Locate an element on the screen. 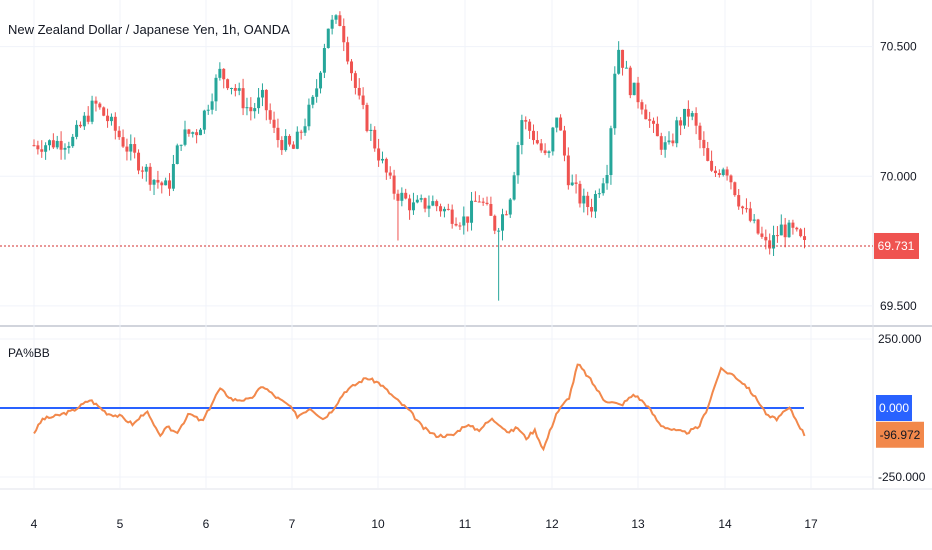 This screenshot has width=932, height=550. time-tick-label: 6 is located at coordinates (206, 524).